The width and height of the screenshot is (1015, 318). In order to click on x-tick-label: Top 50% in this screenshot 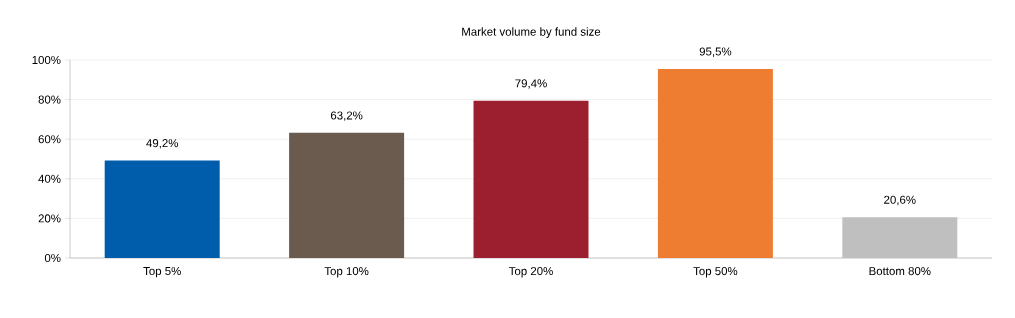, I will do `click(715, 272)`.